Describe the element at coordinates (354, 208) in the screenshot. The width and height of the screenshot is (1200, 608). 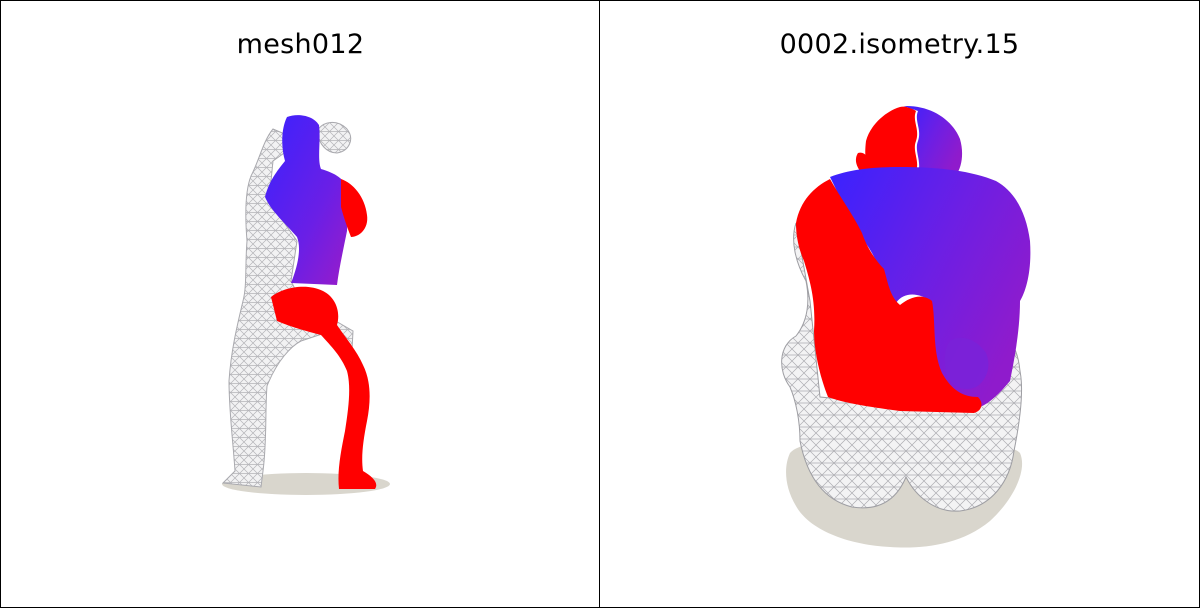
I see `red-region-arm` at that location.